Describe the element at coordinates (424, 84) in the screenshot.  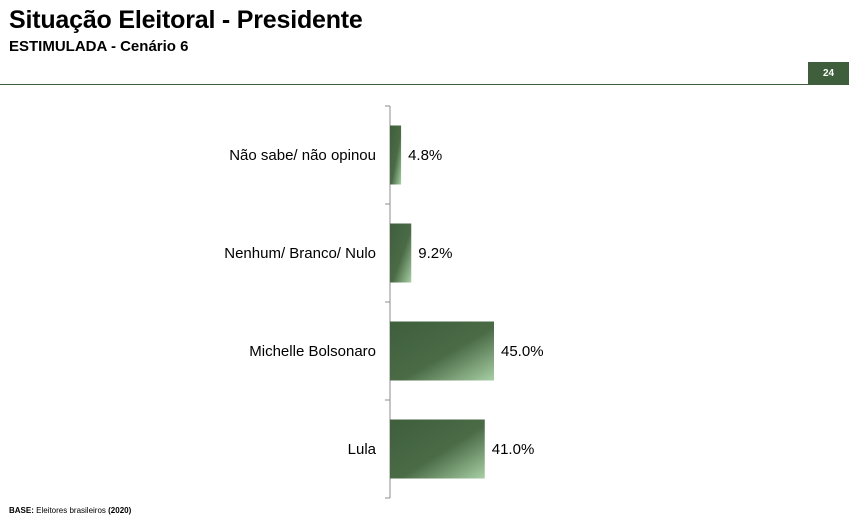
I see `header-divider` at that location.